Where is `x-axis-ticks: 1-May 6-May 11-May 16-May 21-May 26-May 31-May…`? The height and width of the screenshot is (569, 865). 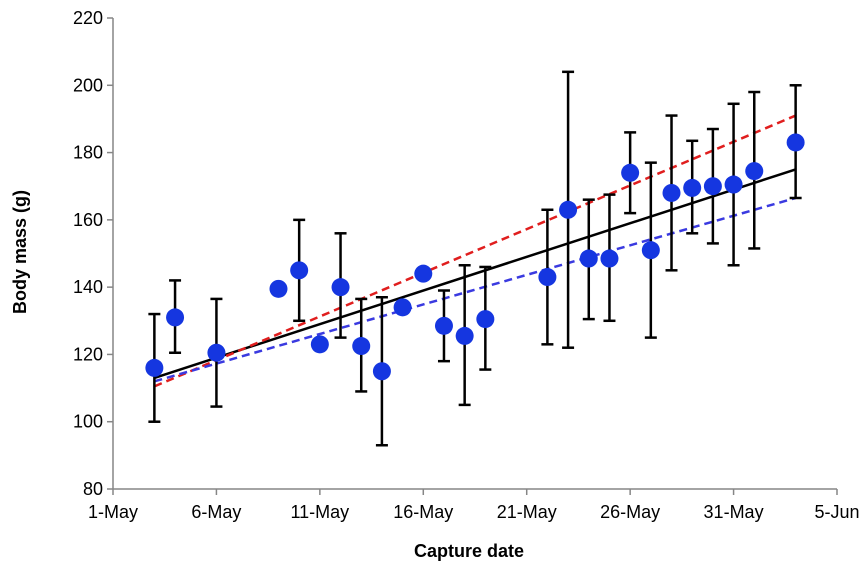 x-axis-ticks: 1-May 6-May 11-May 16-May 21-May 26-May 31-May… is located at coordinates (474, 505).